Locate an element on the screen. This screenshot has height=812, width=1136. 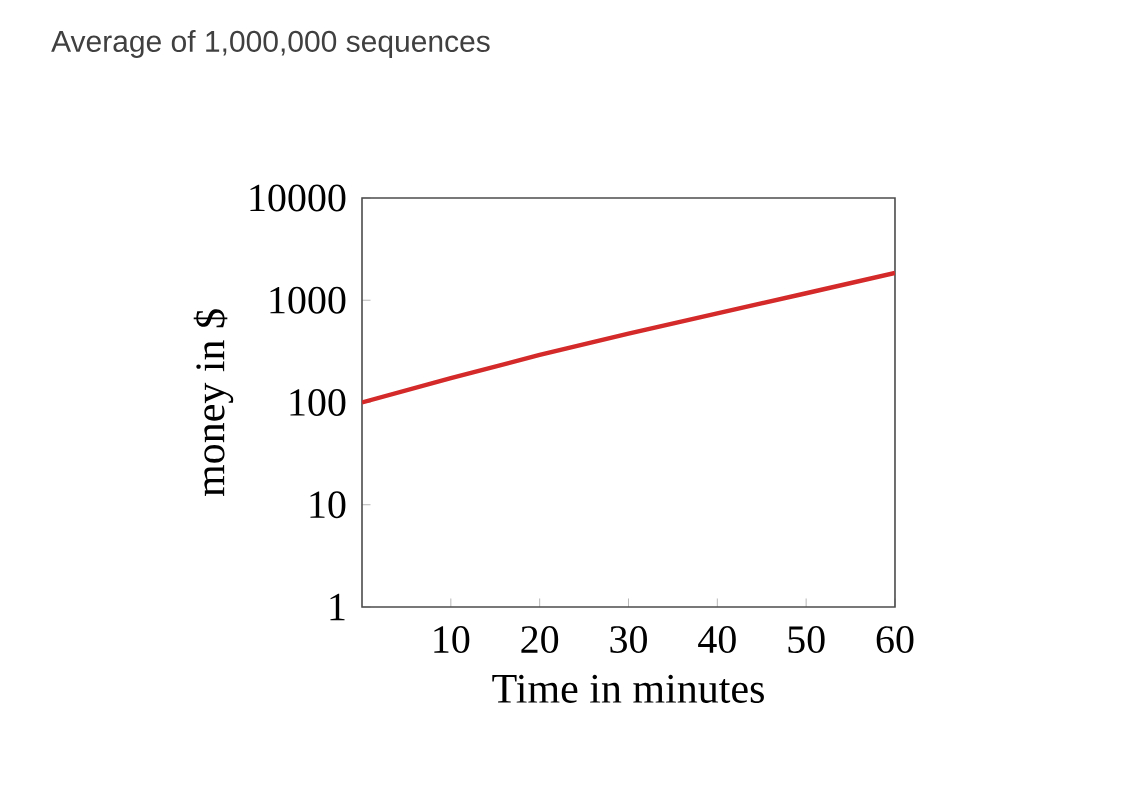
x-tick-label: 30 is located at coordinates (628, 640).